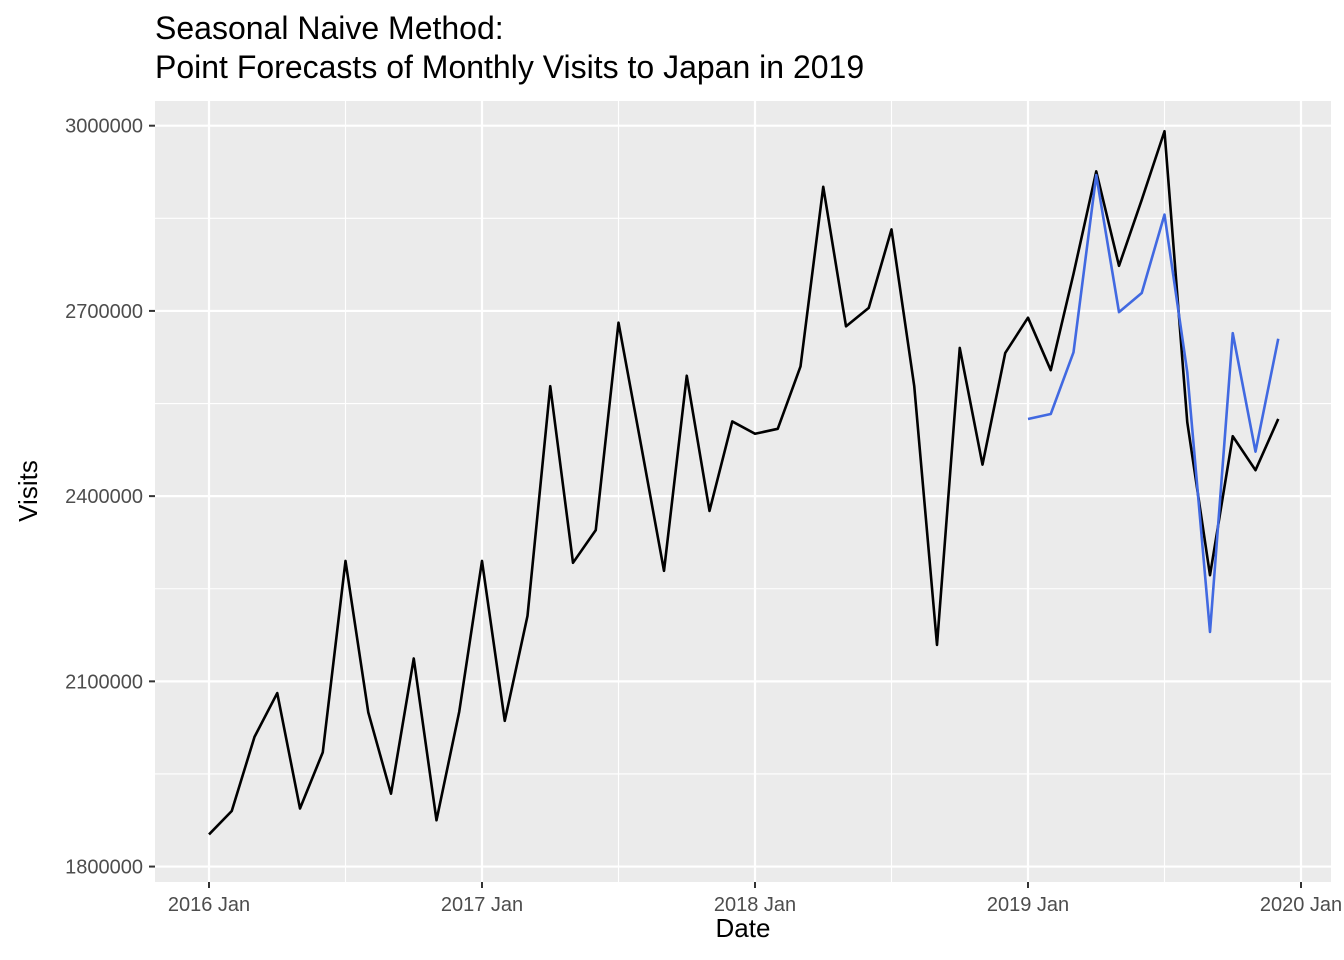  What do you see at coordinates (1301, 905) in the screenshot?
I see `x-tick-label: 2020 Jan` at bounding box center [1301, 905].